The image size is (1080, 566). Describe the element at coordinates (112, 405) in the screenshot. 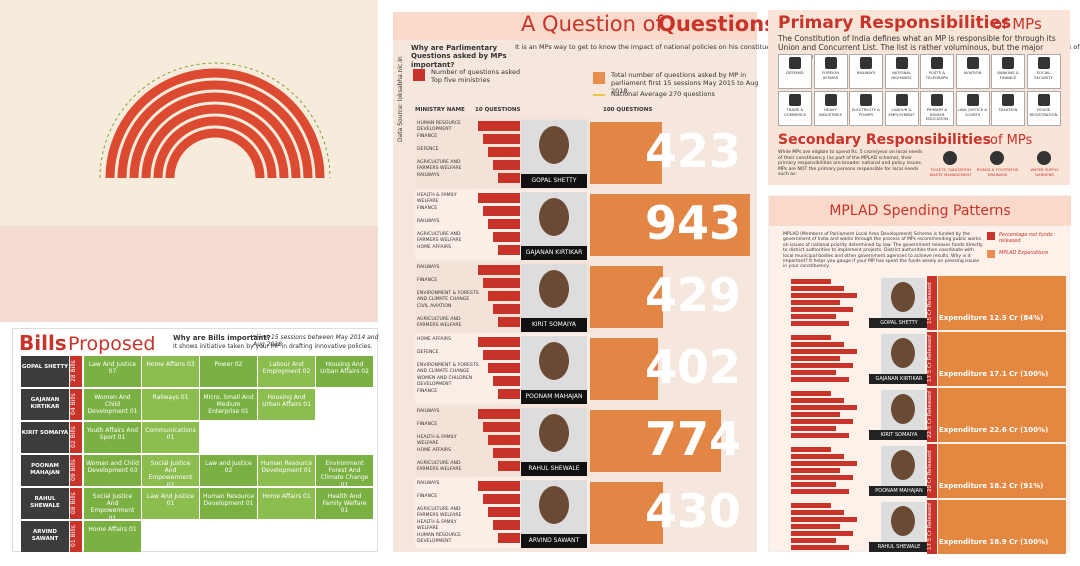

I see `bill-label: Women And Child Development 01` at that location.